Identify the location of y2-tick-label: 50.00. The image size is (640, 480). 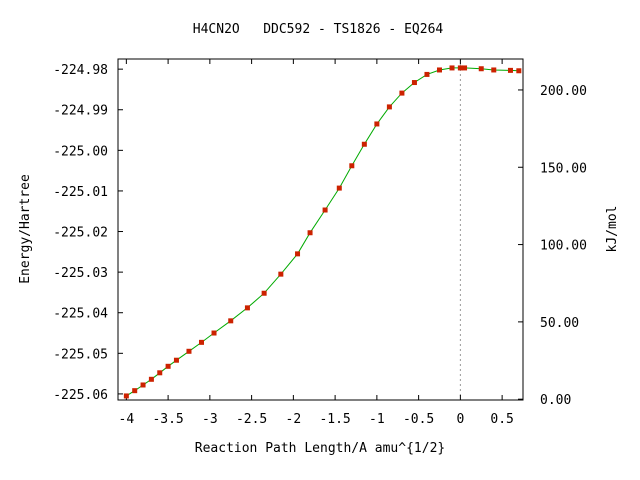
(559, 323).